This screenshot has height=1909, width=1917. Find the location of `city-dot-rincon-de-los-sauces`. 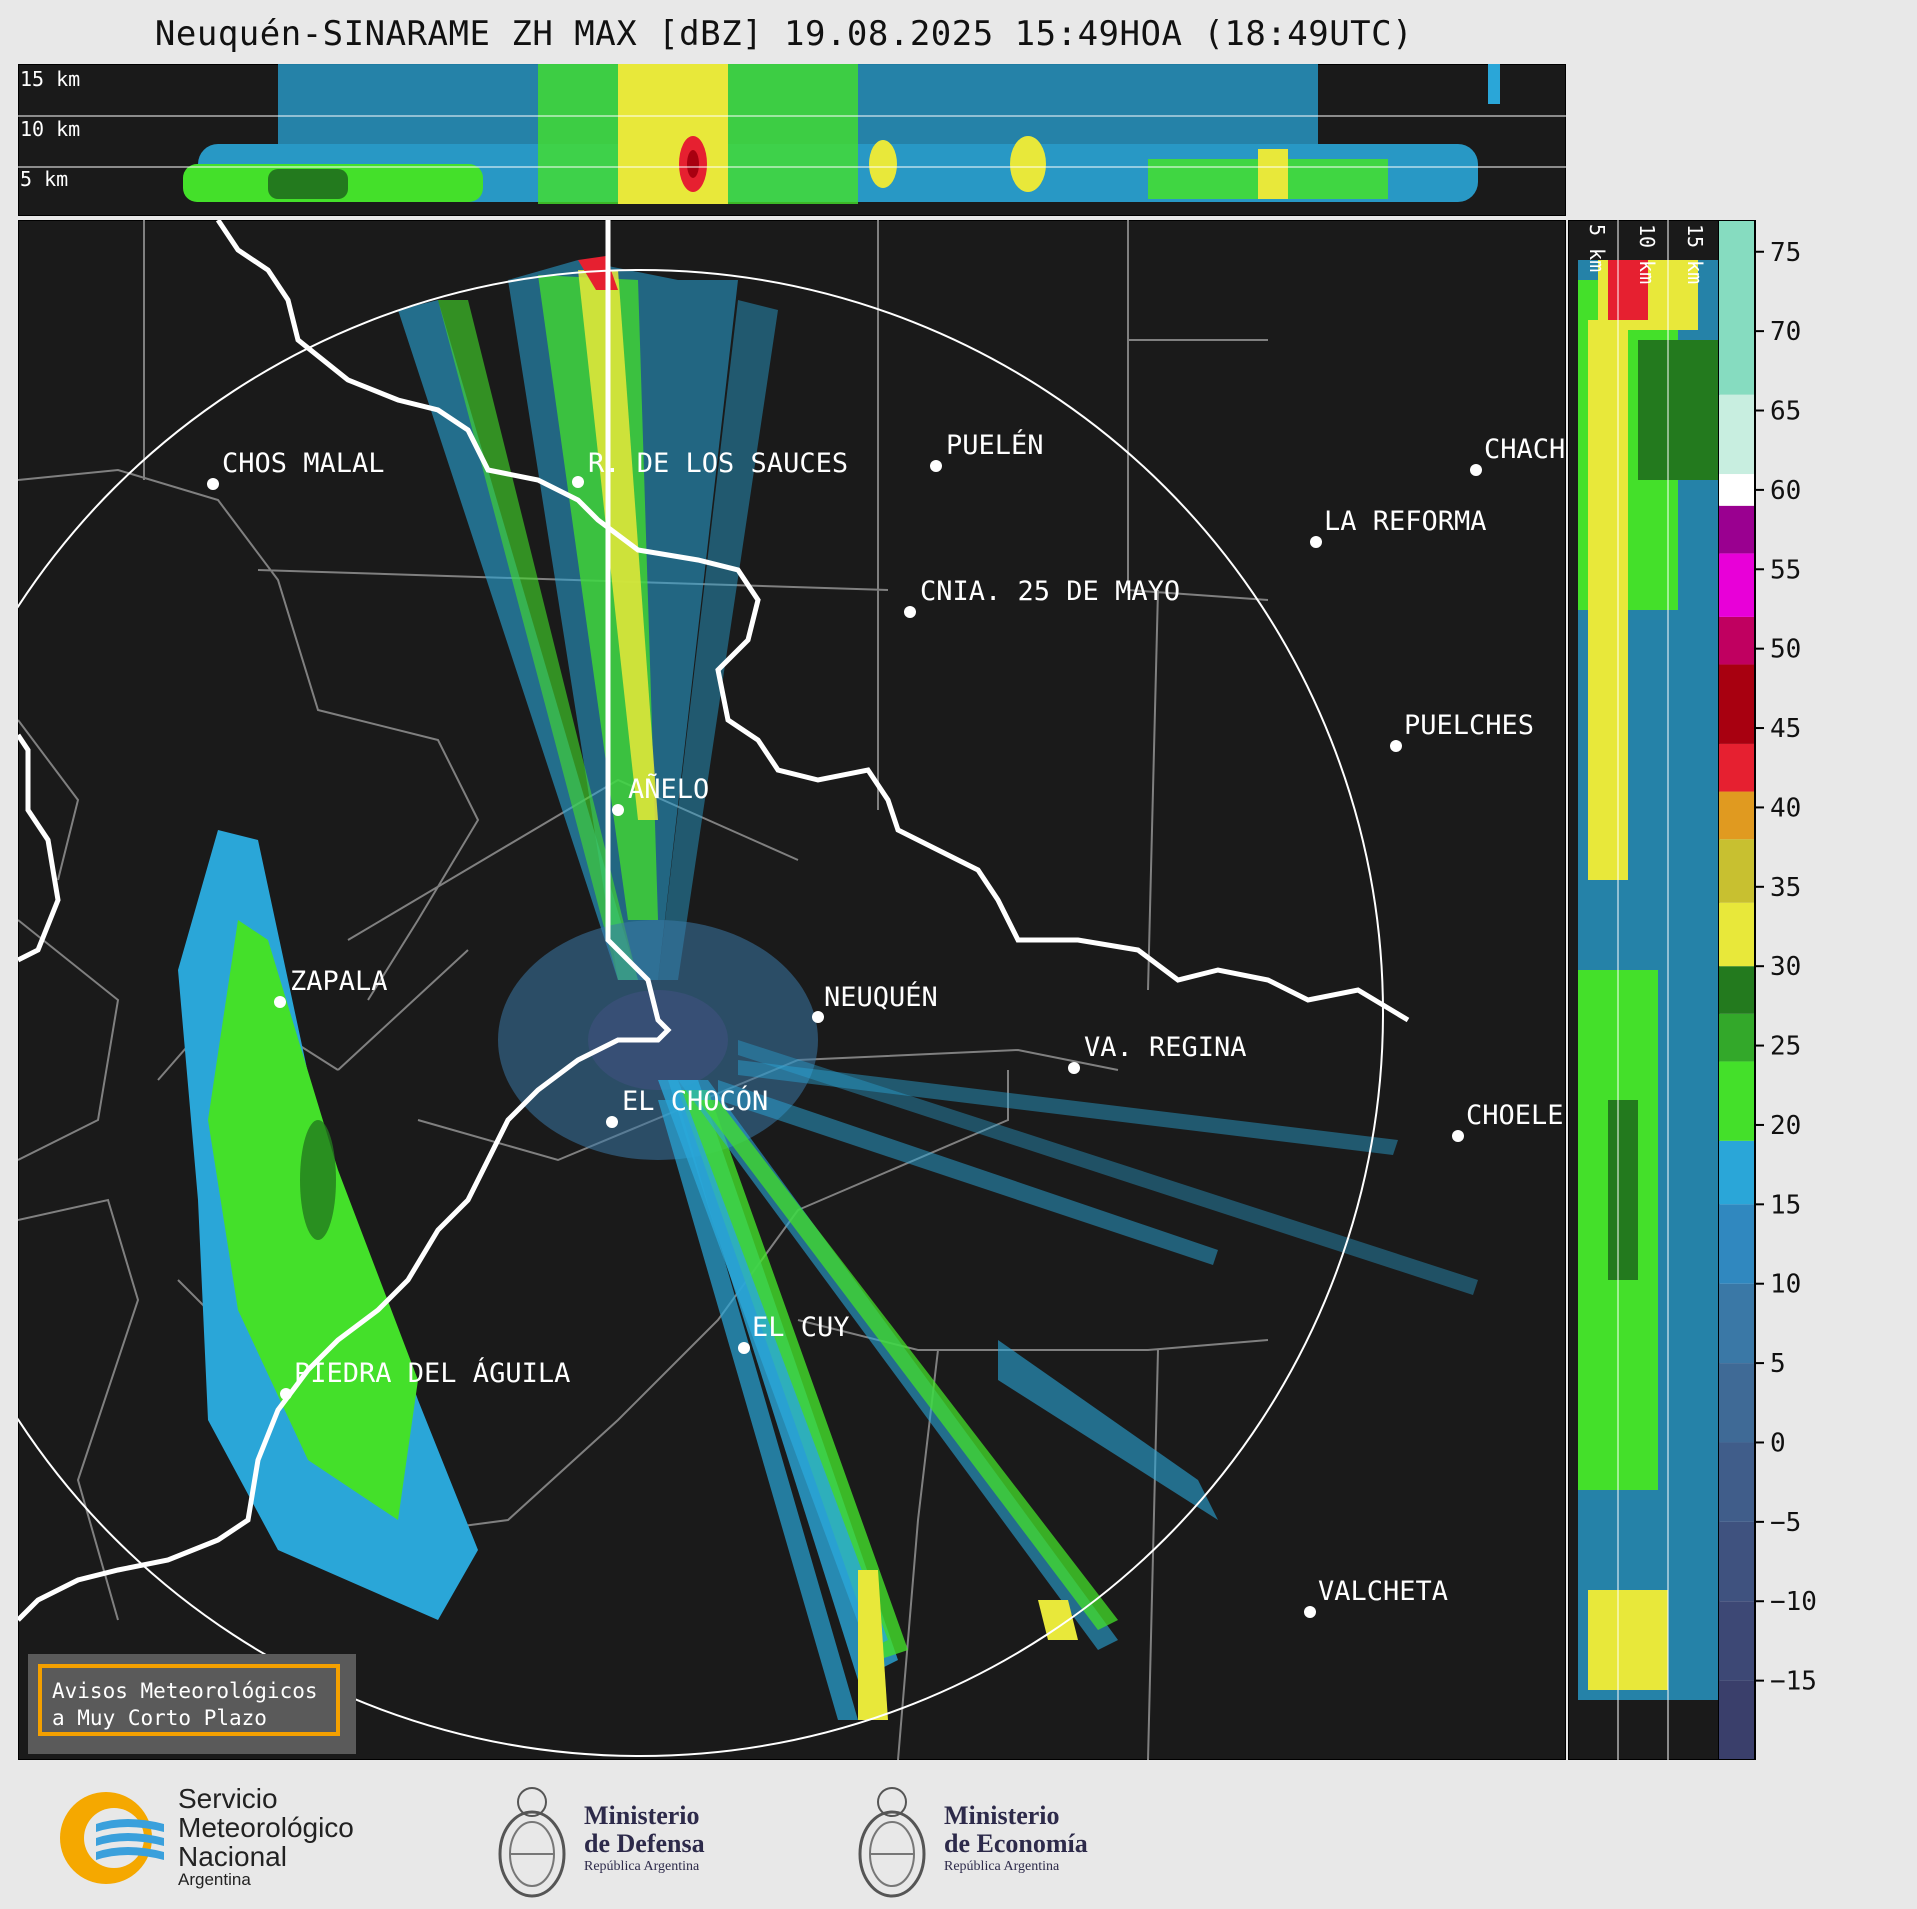

city-dot-rincon-de-los-sauces is located at coordinates (578, 482).